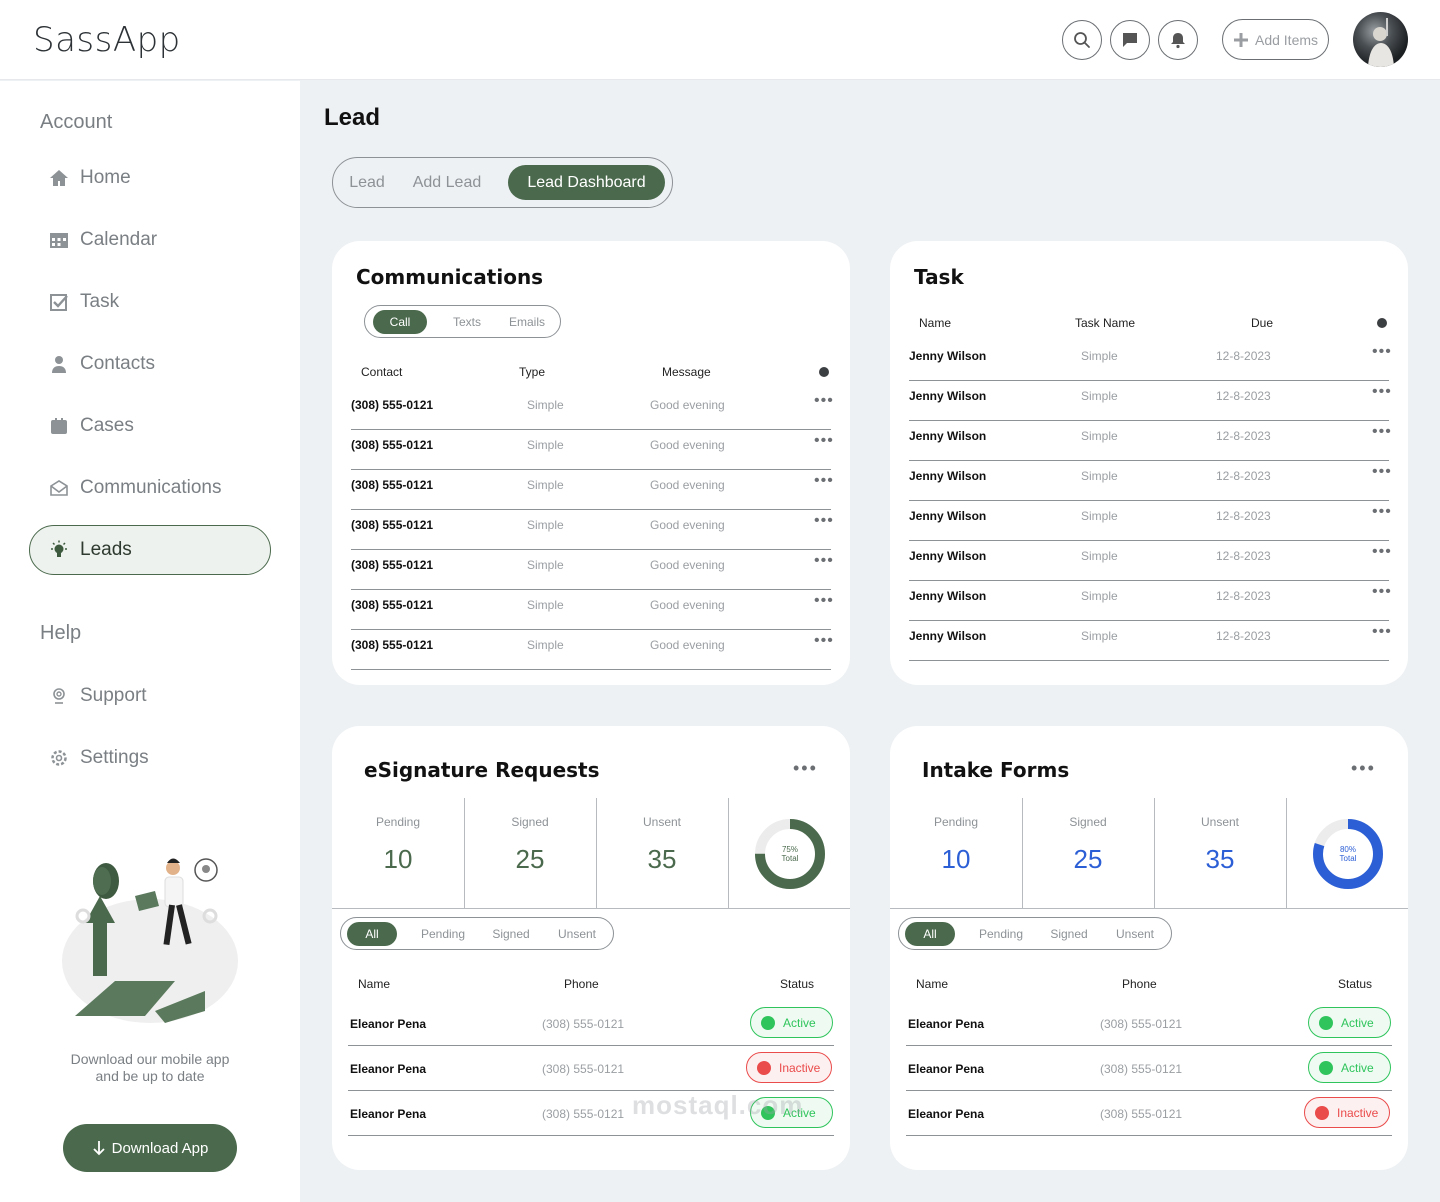  What do you see at coordinates (83, 302) in the screenshot?
I see `sidebar-item-task: Task` at bounding box center [83, 302].